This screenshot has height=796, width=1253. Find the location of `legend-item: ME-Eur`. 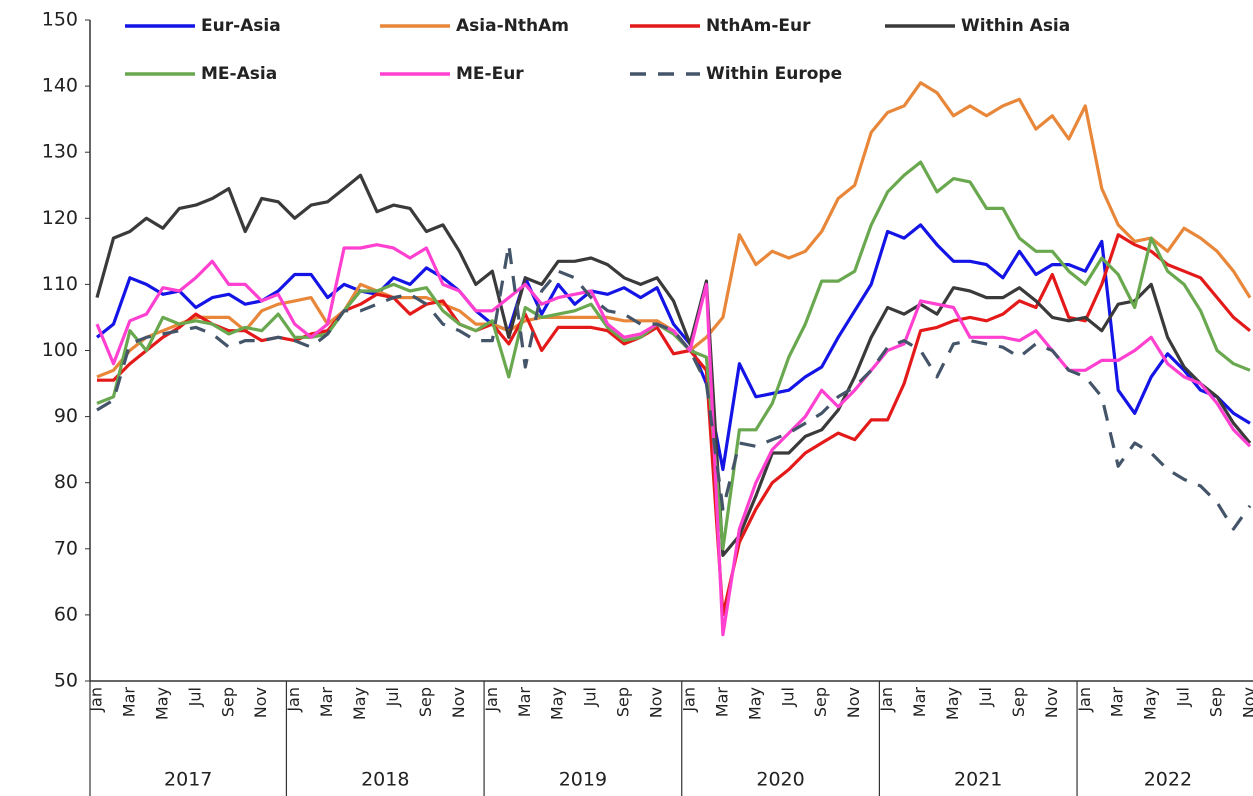

legend-item: ME-Eur is located at coordinates (452, 74).